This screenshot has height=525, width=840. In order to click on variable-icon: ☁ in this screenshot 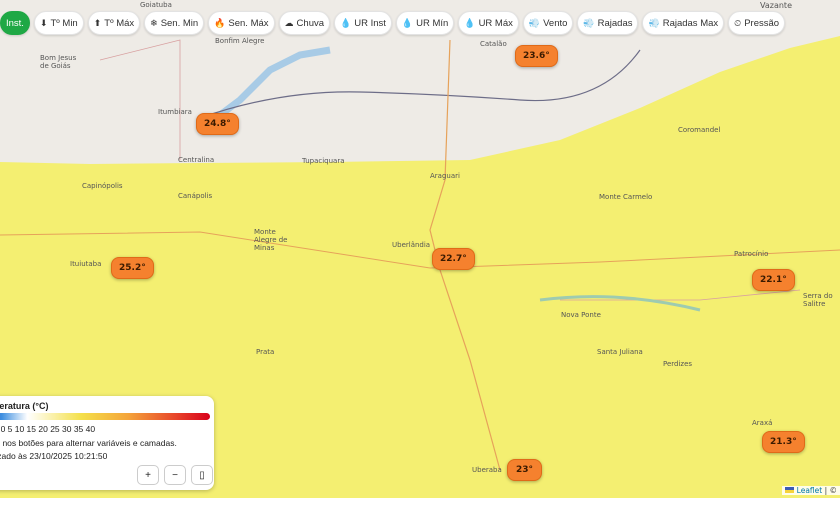, I will do `click(289, 22)`.